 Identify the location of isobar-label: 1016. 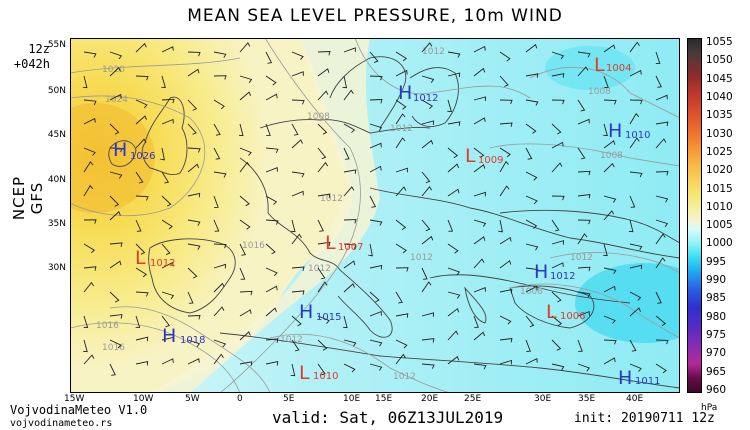
(107, 326).